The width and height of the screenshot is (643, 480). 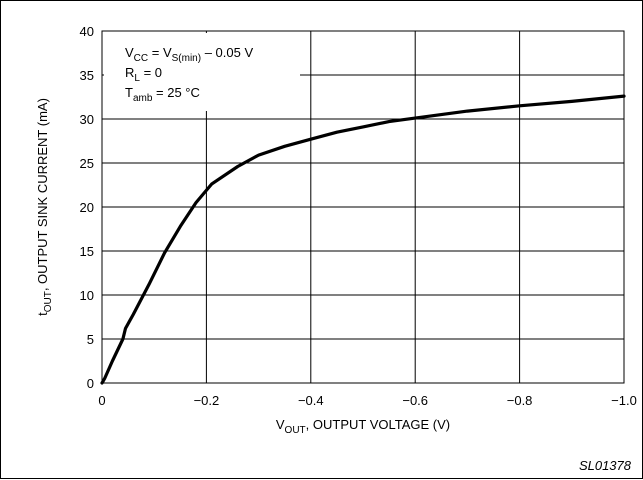 What do you see at coordinates (311, 400) in the screenshot?
I see `x-tick-label: −0.4` at bounding box center [311, 400].